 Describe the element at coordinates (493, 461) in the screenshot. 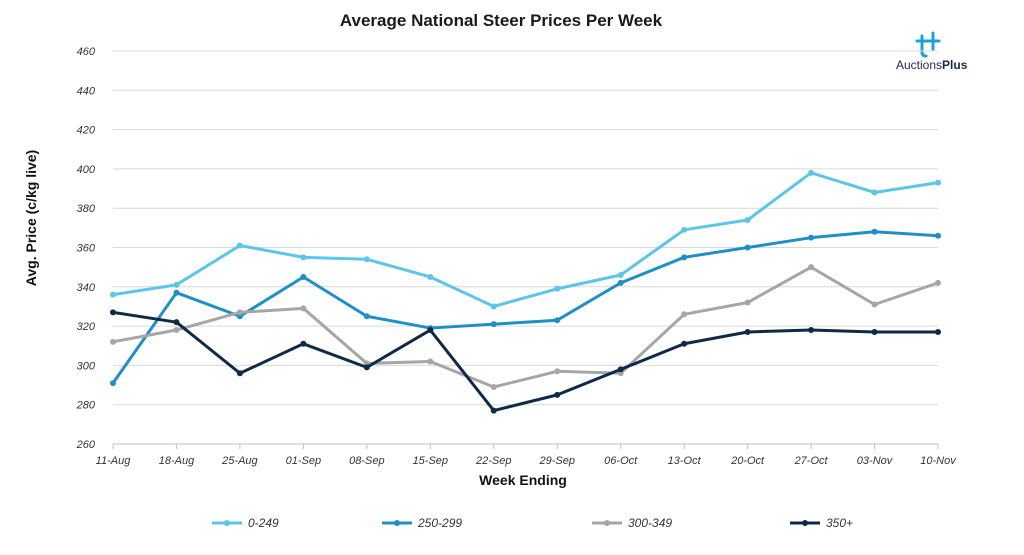

I see `x-tick-label: 22-Sep` at that location.